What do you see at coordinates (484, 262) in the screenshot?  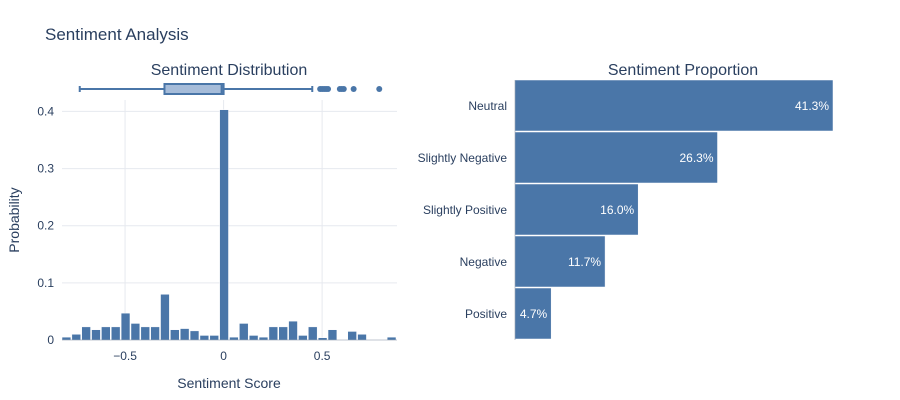 I see `category-label: Negative` at bounding box center [484, 262].